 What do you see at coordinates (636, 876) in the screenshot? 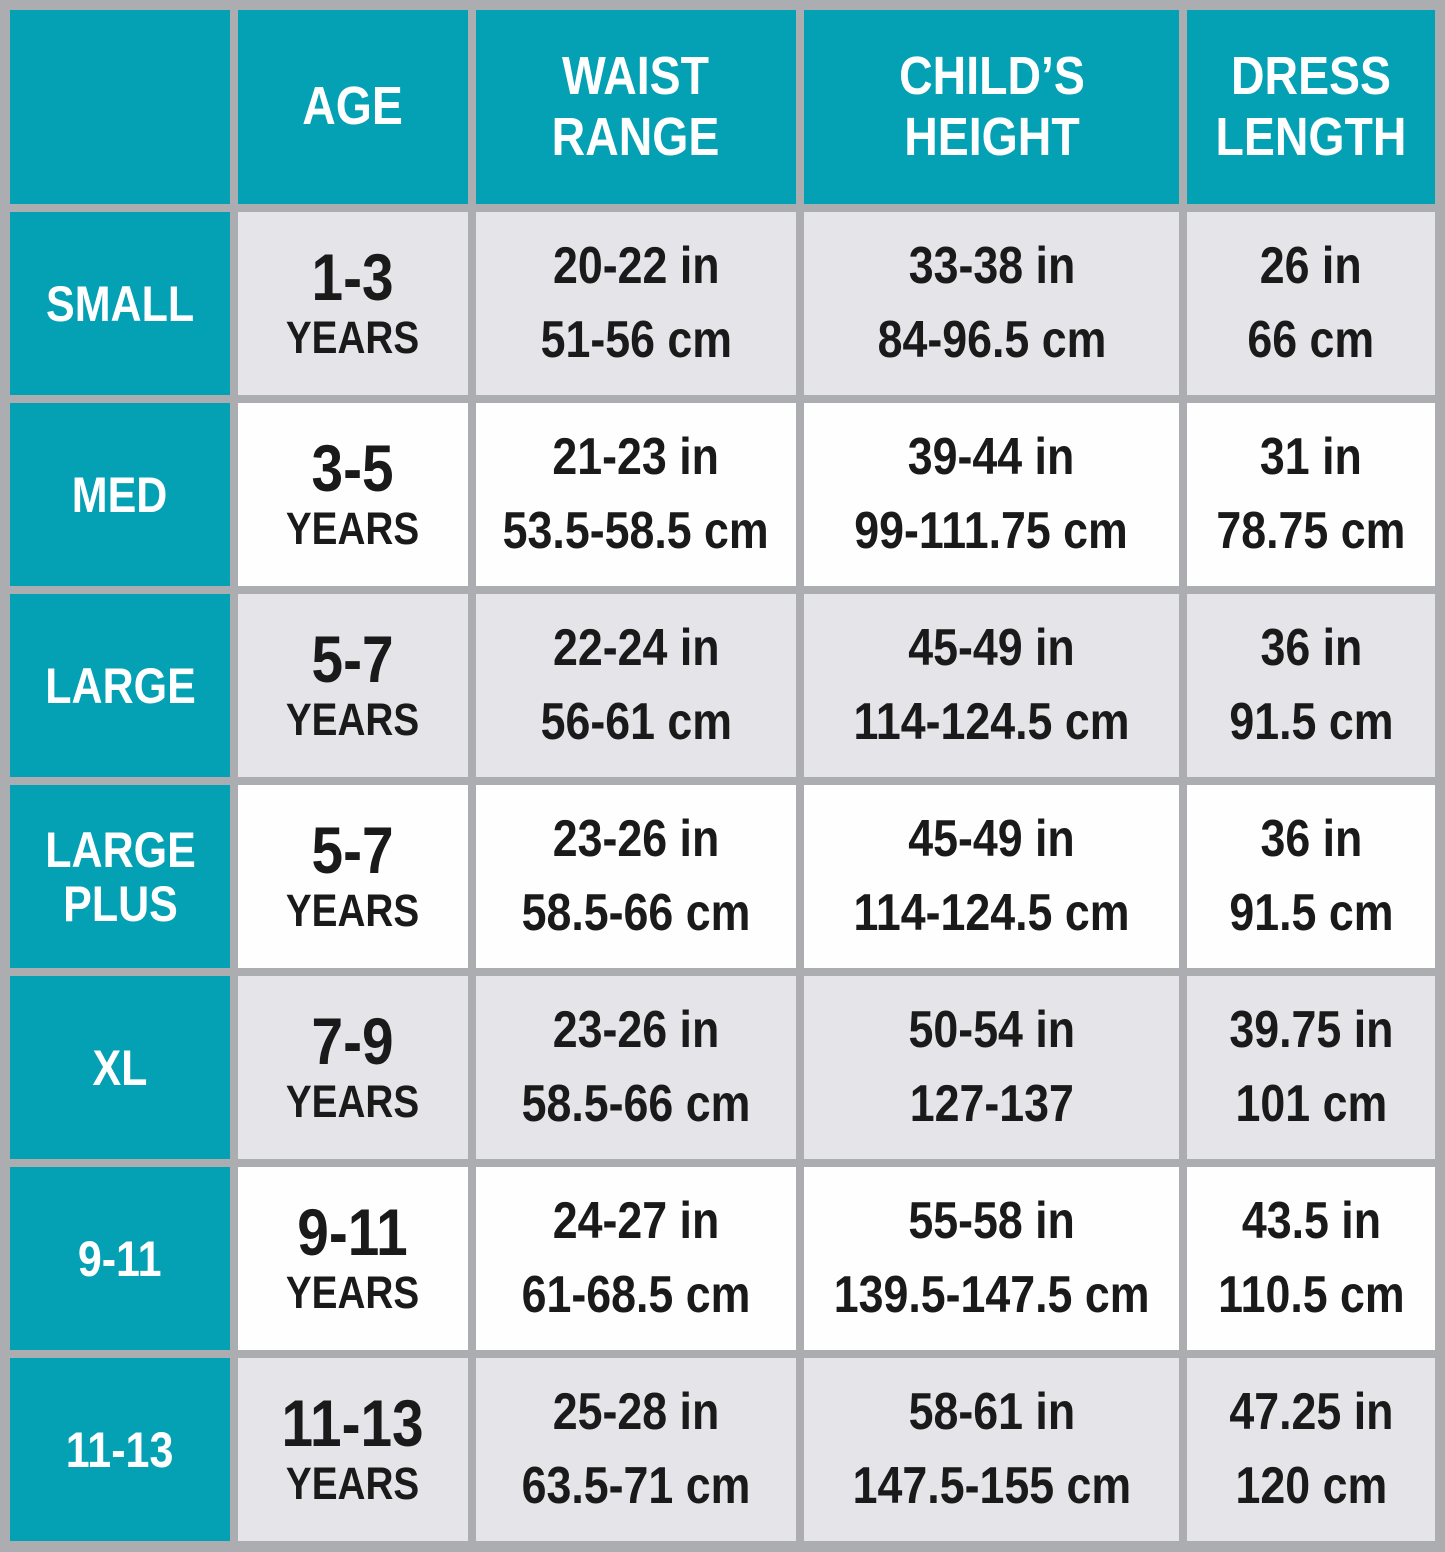
I see `row-large-plus-waist: 23-26 in 58.5-66 cm` at bounding box center [636, 876].